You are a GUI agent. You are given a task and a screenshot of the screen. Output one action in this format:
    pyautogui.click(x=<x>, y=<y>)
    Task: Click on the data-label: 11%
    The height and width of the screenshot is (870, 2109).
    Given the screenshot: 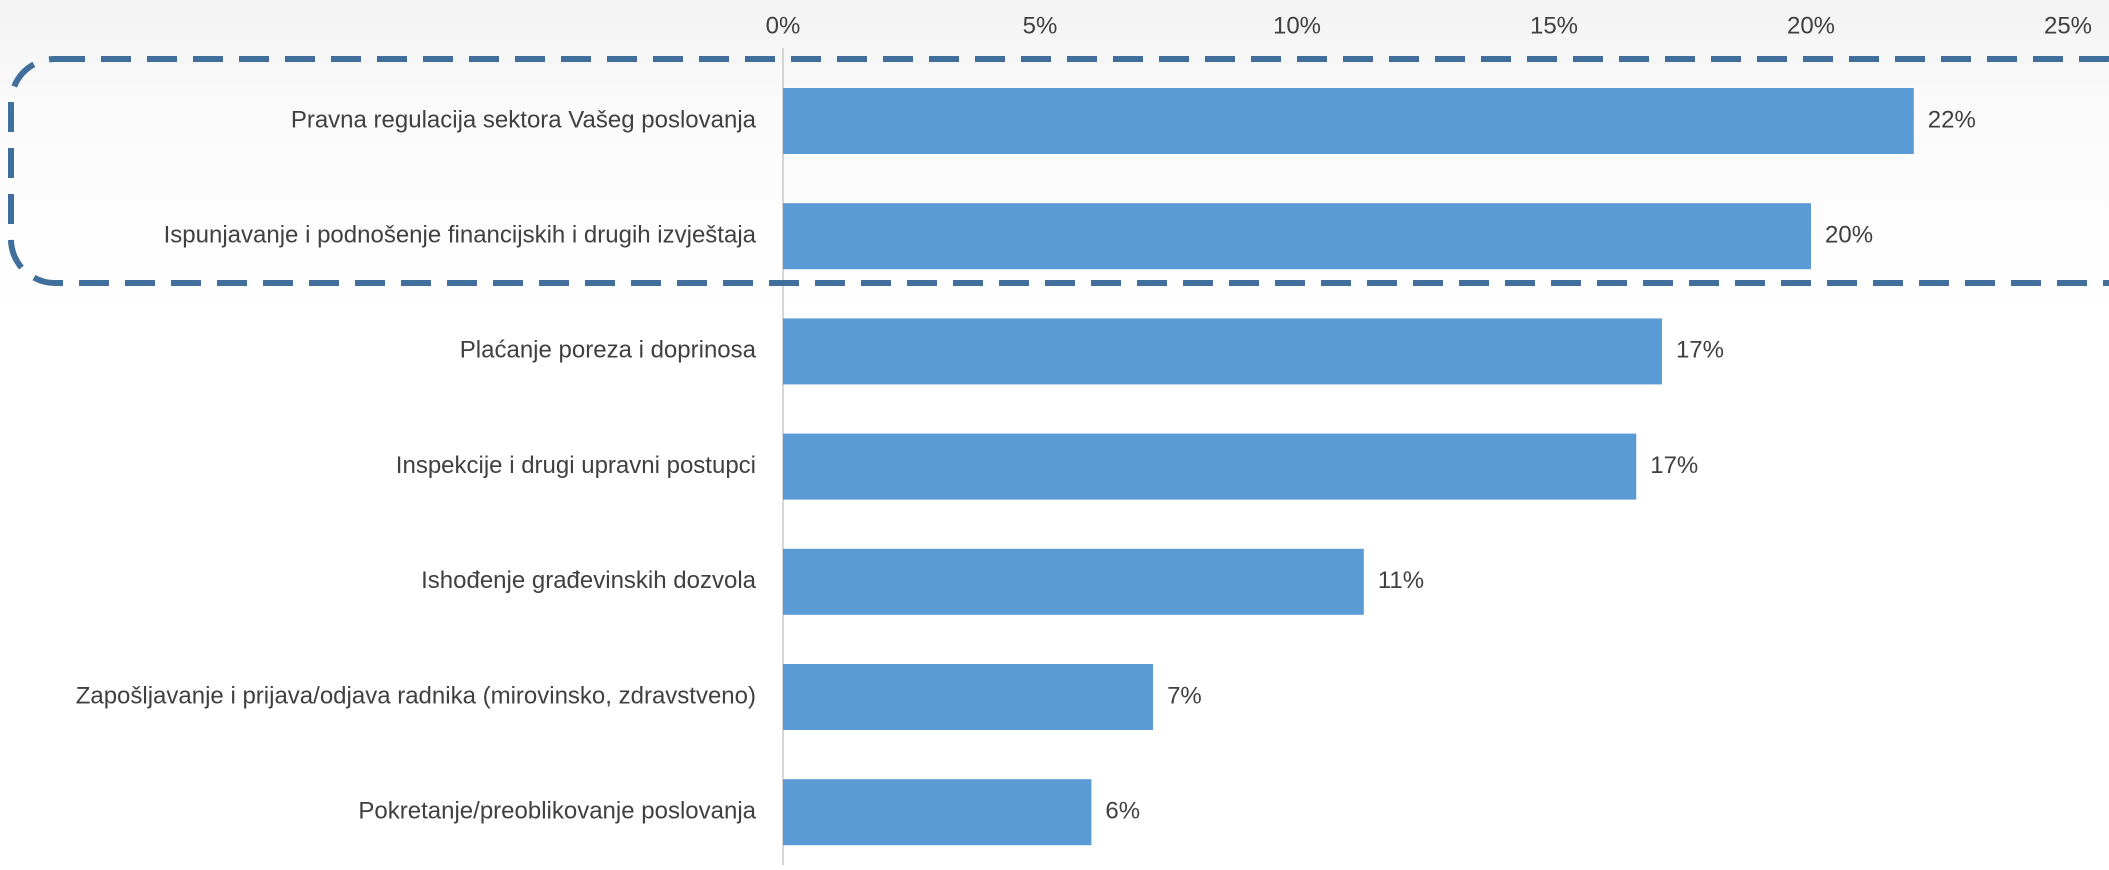 What is the action you would take?
    pyautogui.click(x=1401, y=580)
    